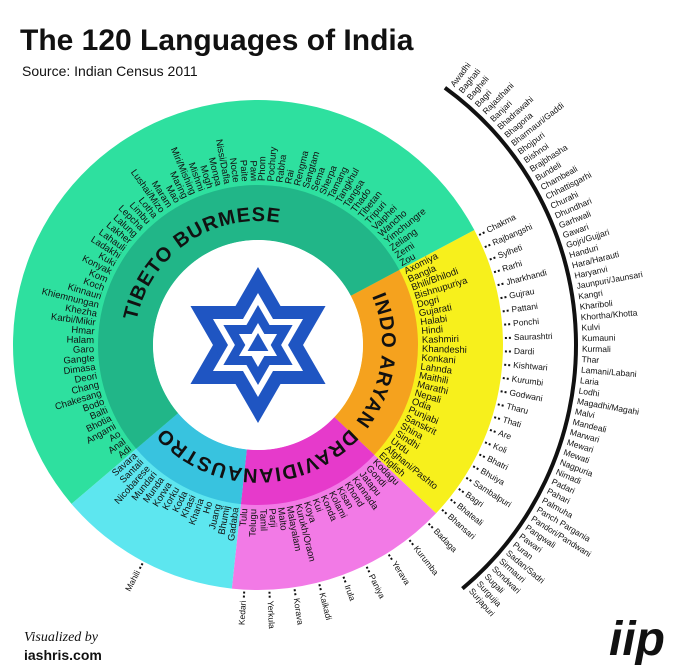 The height and width of the screenshot is (666, 680). I want to click on language: Telugu, so click(254, 523).